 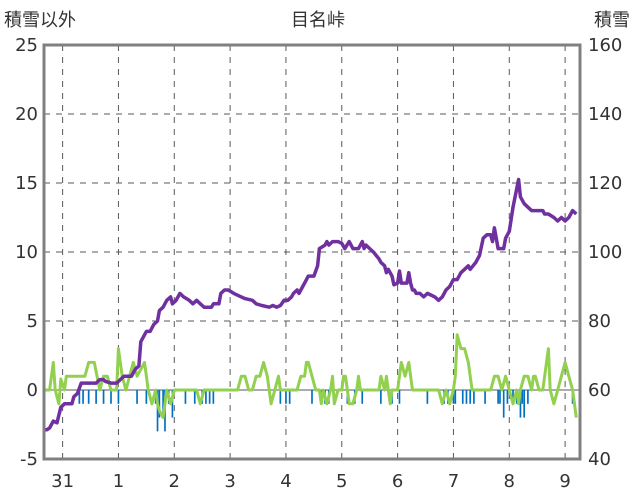 I want to click on left-tick-label: 5, so click(x=32, y=321).